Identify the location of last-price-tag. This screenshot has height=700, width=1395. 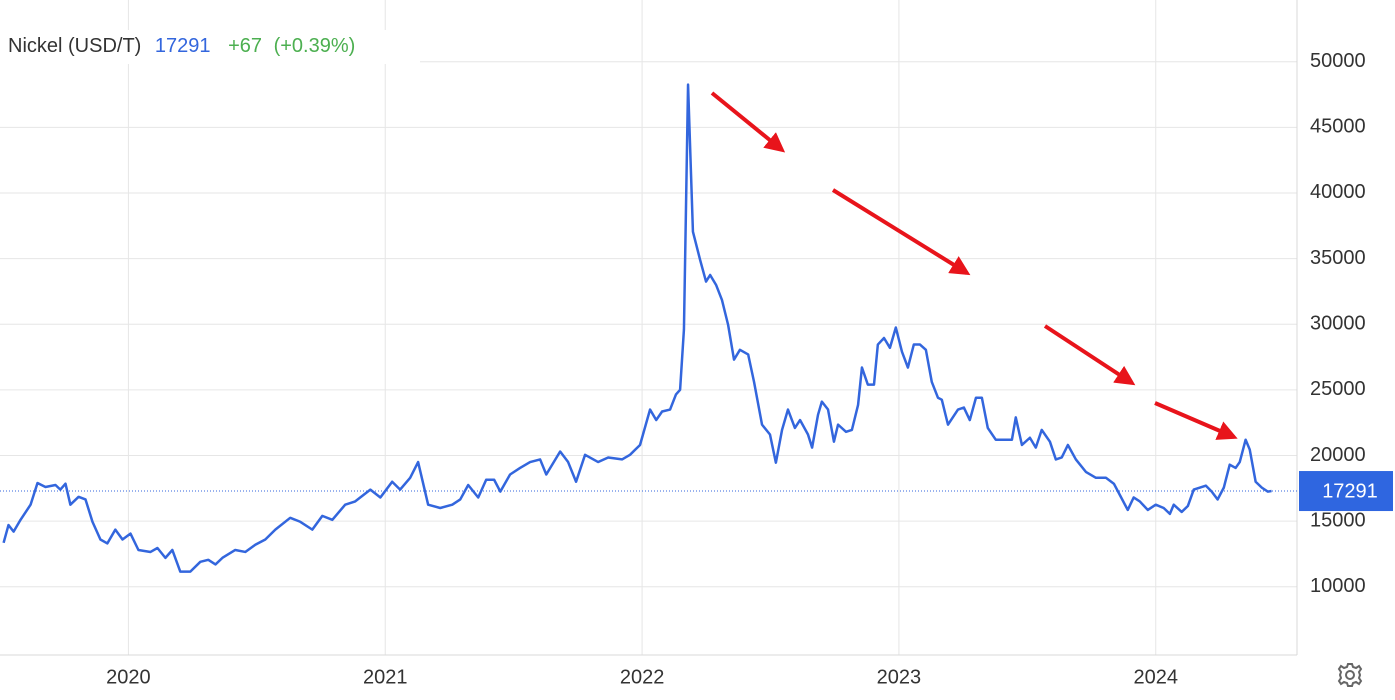
(1346, 491).